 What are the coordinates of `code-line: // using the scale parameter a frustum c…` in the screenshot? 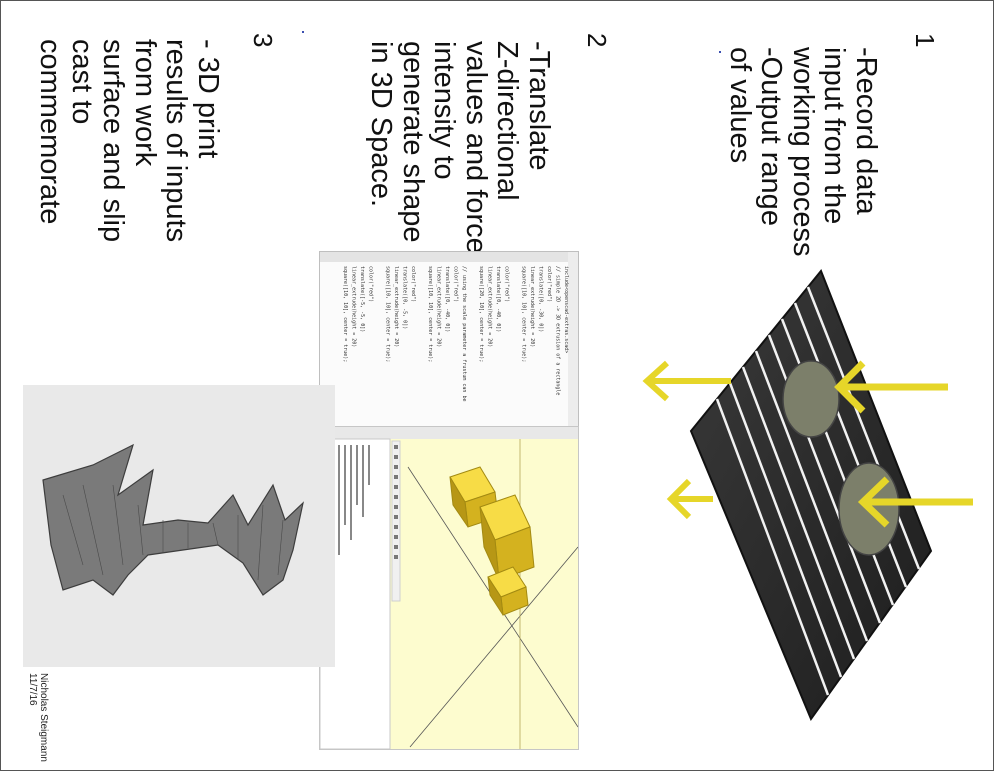 It's located at (464, 333).